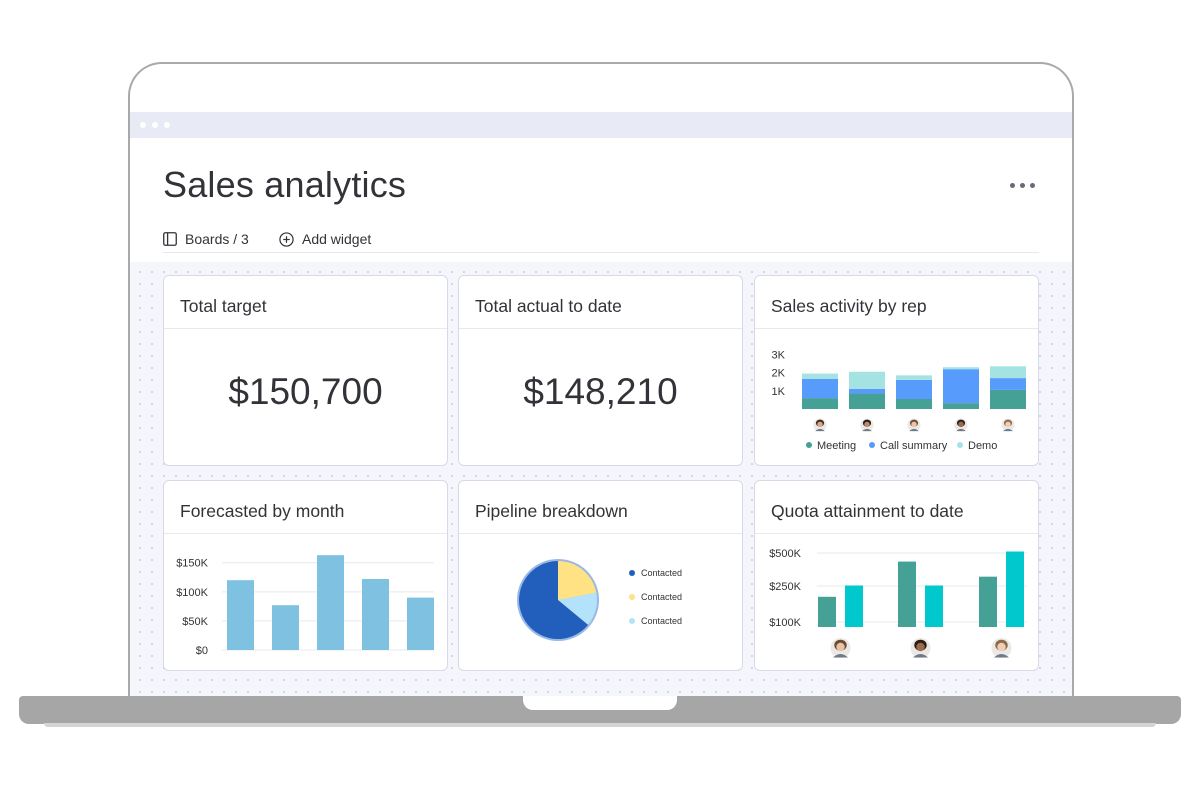 Image resolution: width=1200 pixels, height=790 pixels. What do you see at coordinates (779, 392) in the screenshot?
I see `y-tick-label: 1K` at bounding box center [779, 392].